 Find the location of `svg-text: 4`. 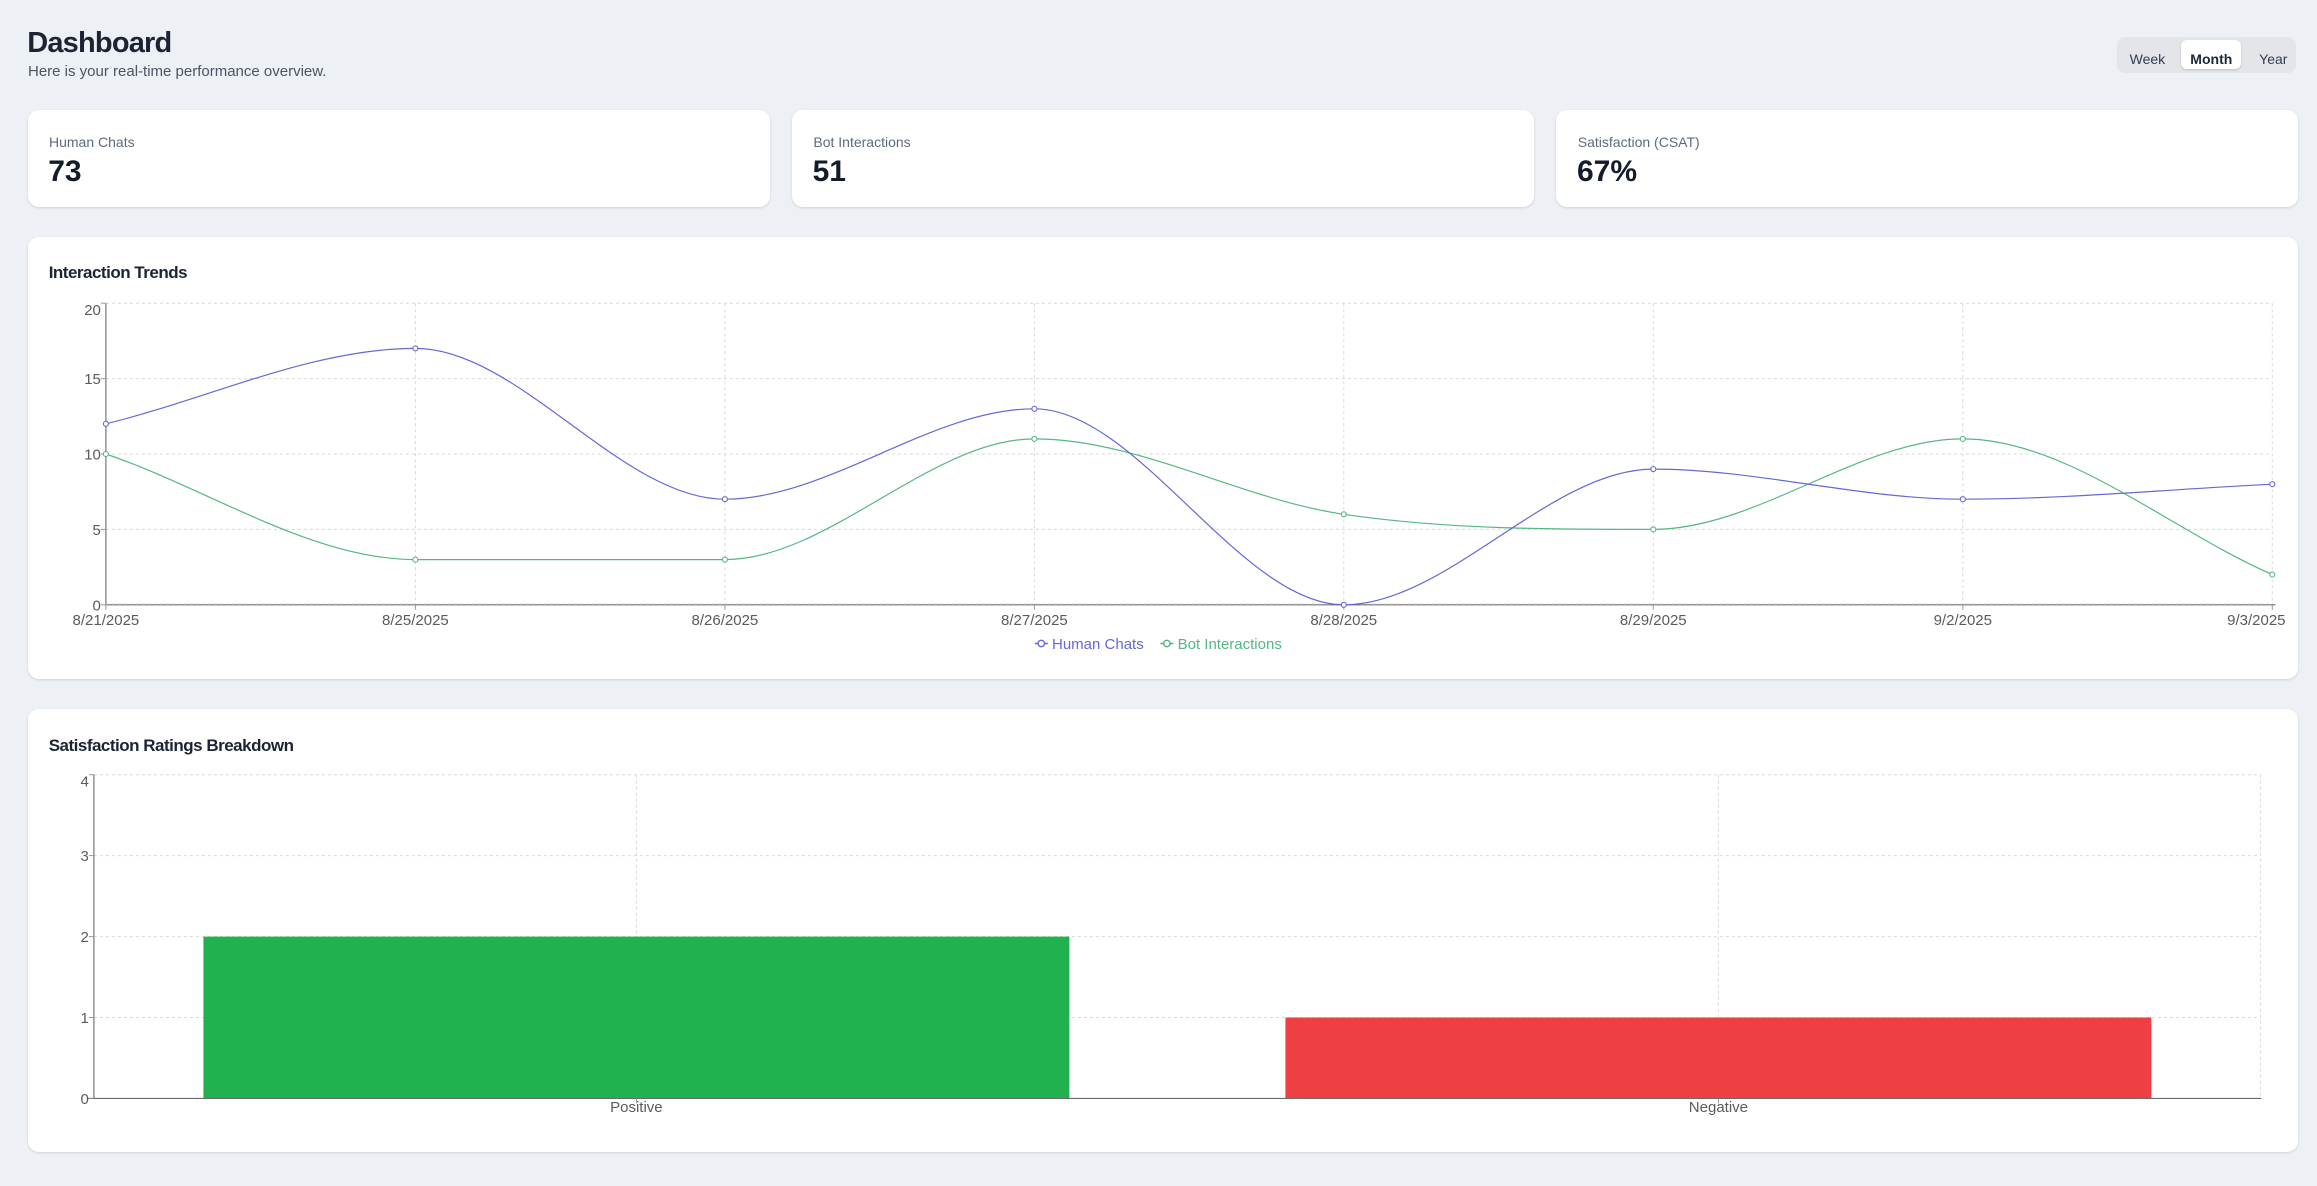

svg-text: 4 is located at coordinates (84, 782).